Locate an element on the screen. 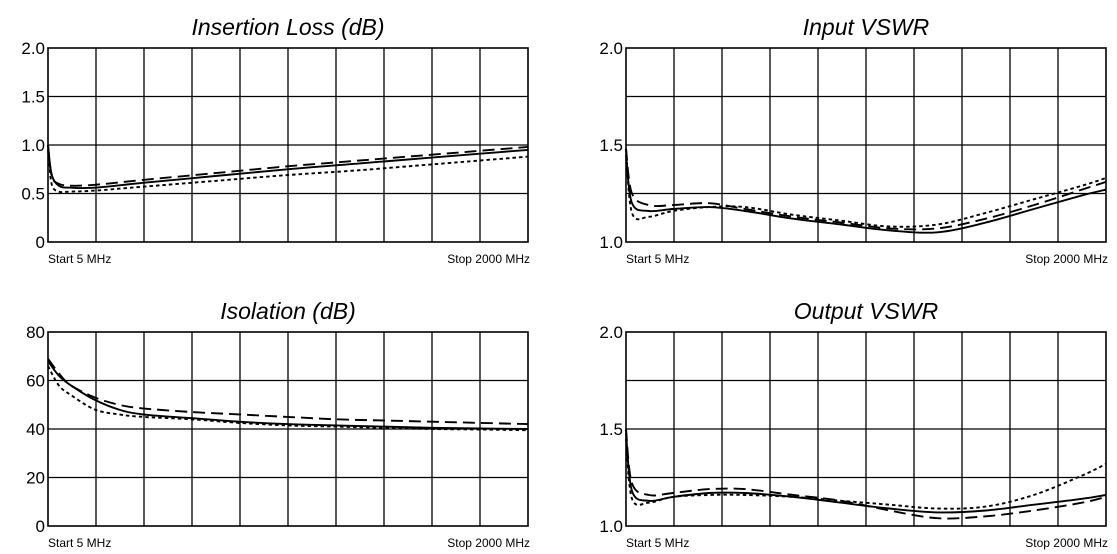  chart-title: Insertion Loss (dB) is located at coordinates (287, 27).